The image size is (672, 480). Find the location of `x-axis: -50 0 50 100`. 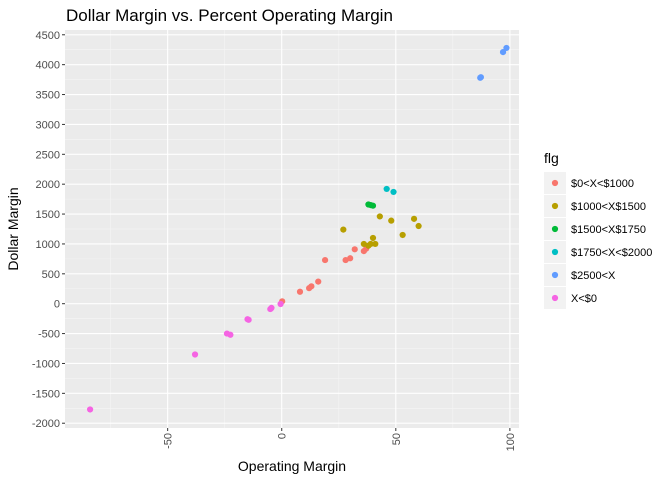

x-axis: -50 0 50 100 is located at coordinates (340, 439).